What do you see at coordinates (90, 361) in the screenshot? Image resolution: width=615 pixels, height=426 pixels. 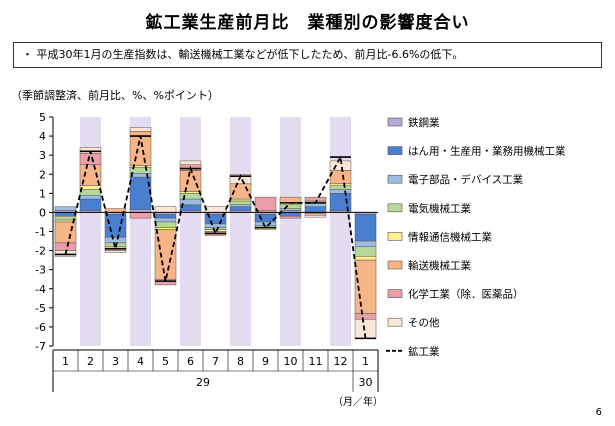 I see `x-tick-label: 2` at bounding box center [90, 361].